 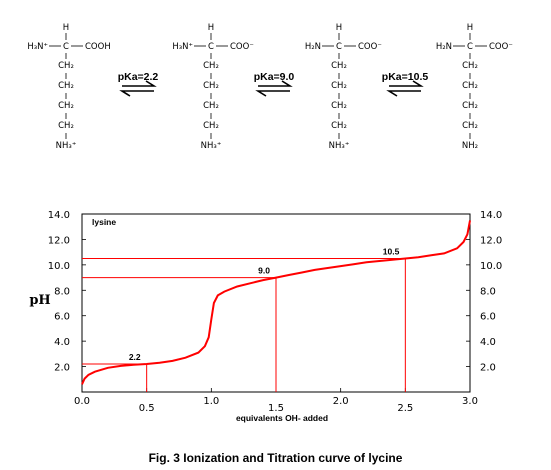 What do you see at coordinates (405, 408) in the screenshot?
I see `x-tick-label: 2.5` at bounding box center [405, 408].